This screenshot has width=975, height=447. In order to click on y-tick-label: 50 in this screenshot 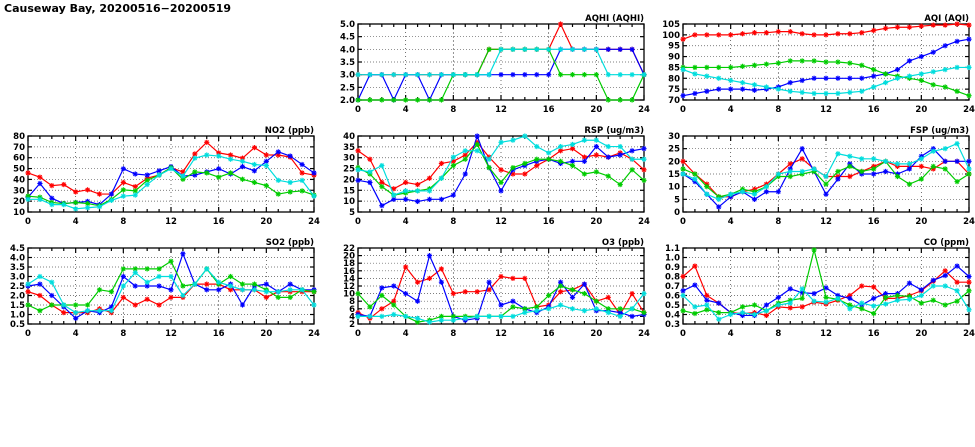, I will do `click(19, 170)`.